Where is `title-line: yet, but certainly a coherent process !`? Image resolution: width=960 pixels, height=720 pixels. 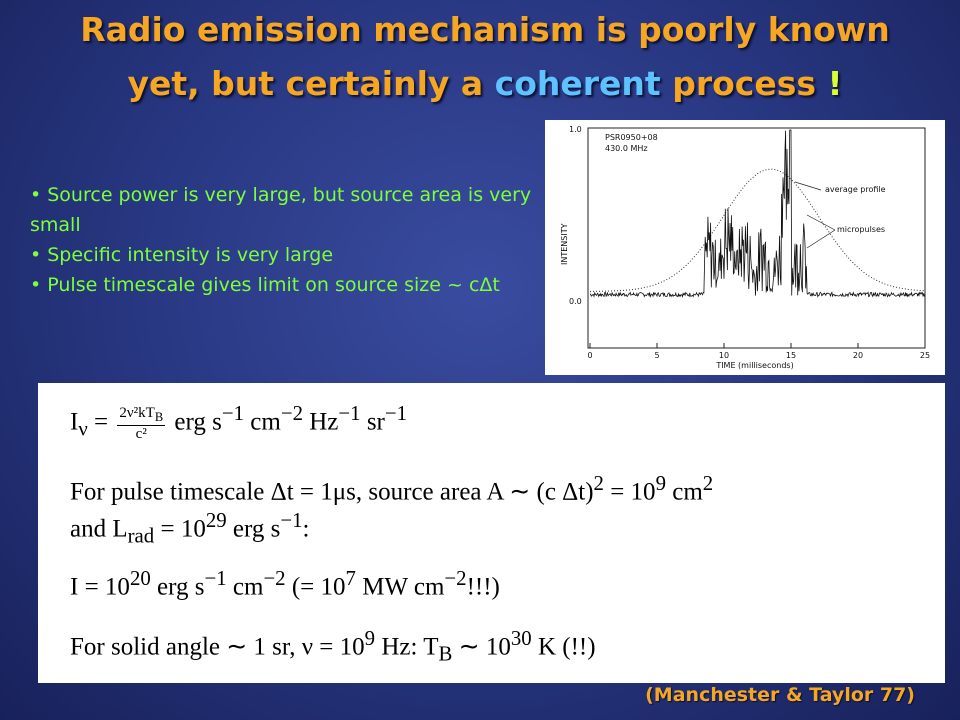
title-line: yet, but certainly a coherent process ! is located at coordinates (480, 83).